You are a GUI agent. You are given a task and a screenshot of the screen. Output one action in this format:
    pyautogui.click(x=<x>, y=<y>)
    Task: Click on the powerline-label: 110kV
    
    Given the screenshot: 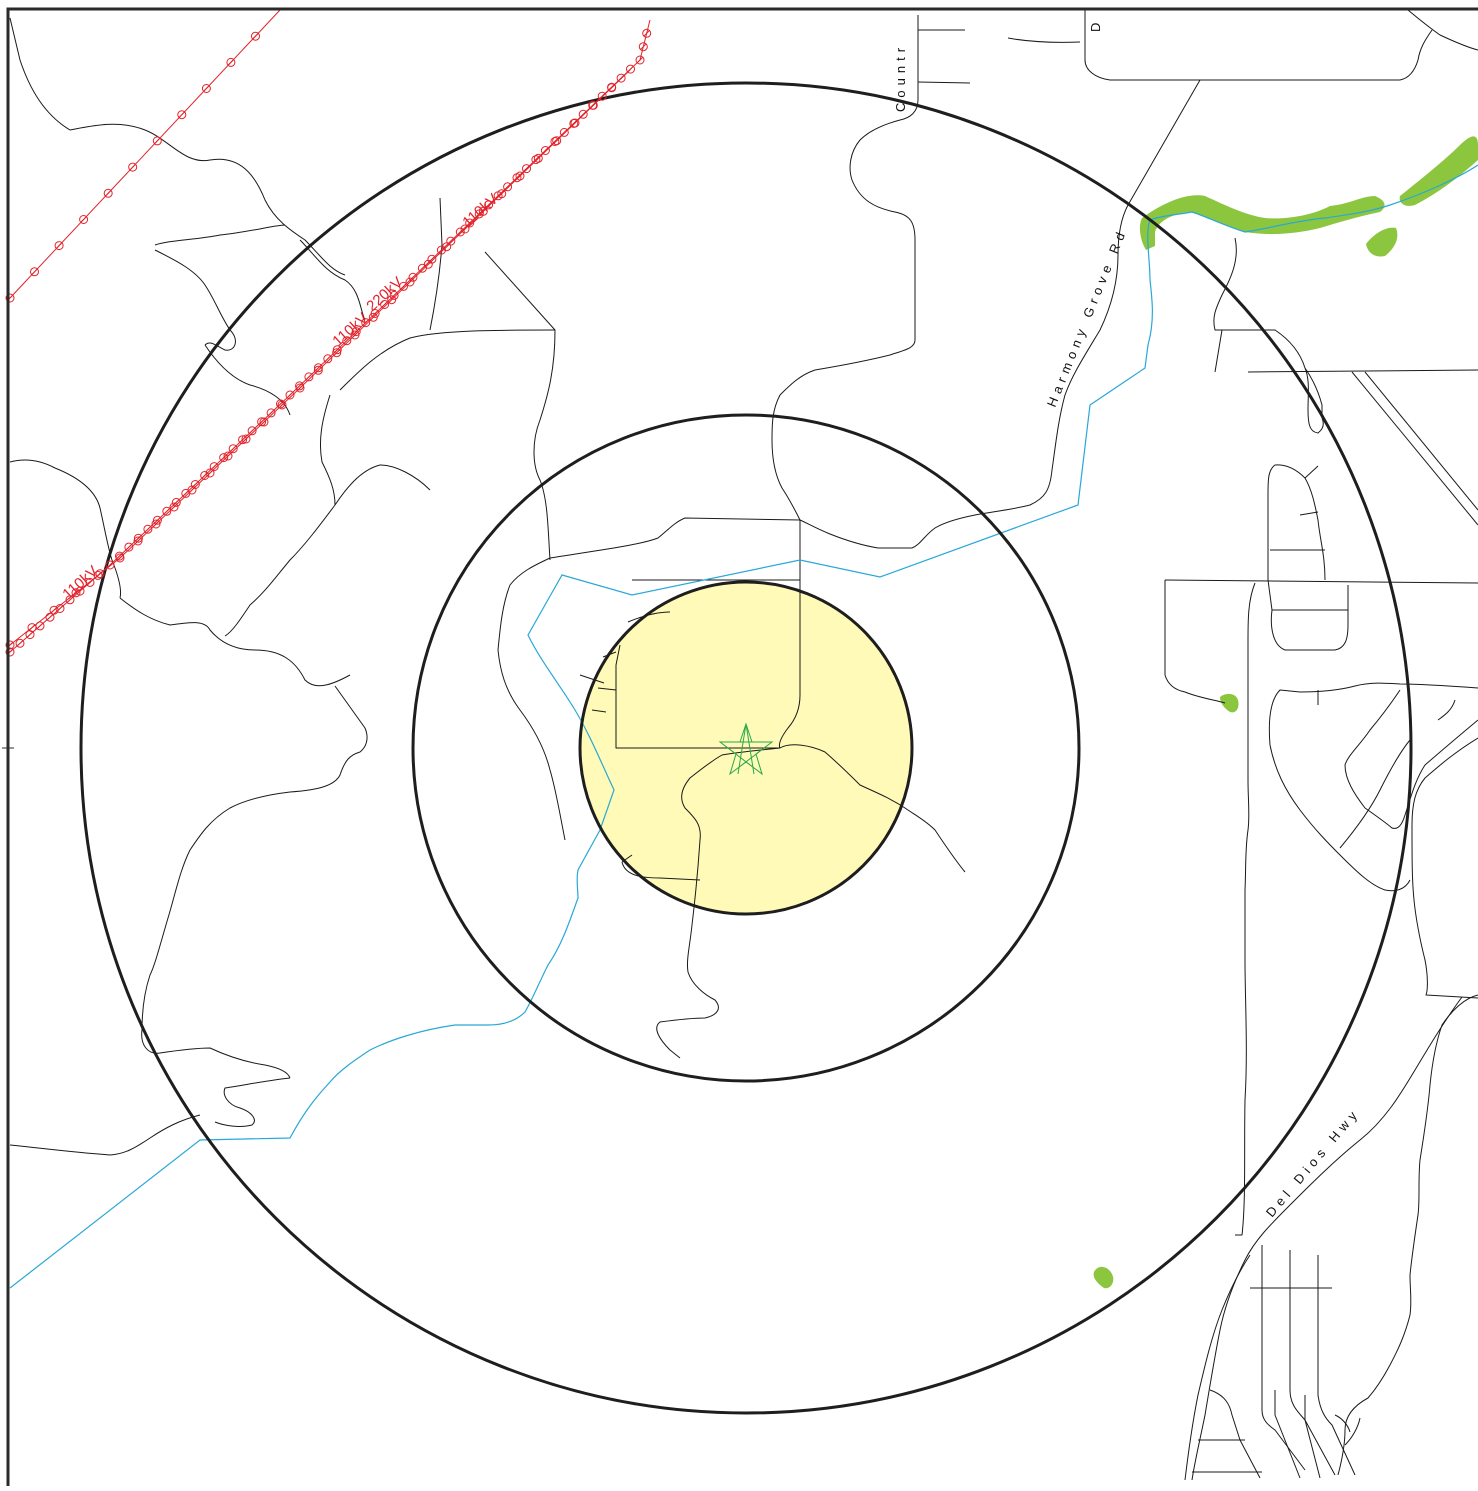 What is the action you would take?
    pyautogui.click(x=80, y=583)
    